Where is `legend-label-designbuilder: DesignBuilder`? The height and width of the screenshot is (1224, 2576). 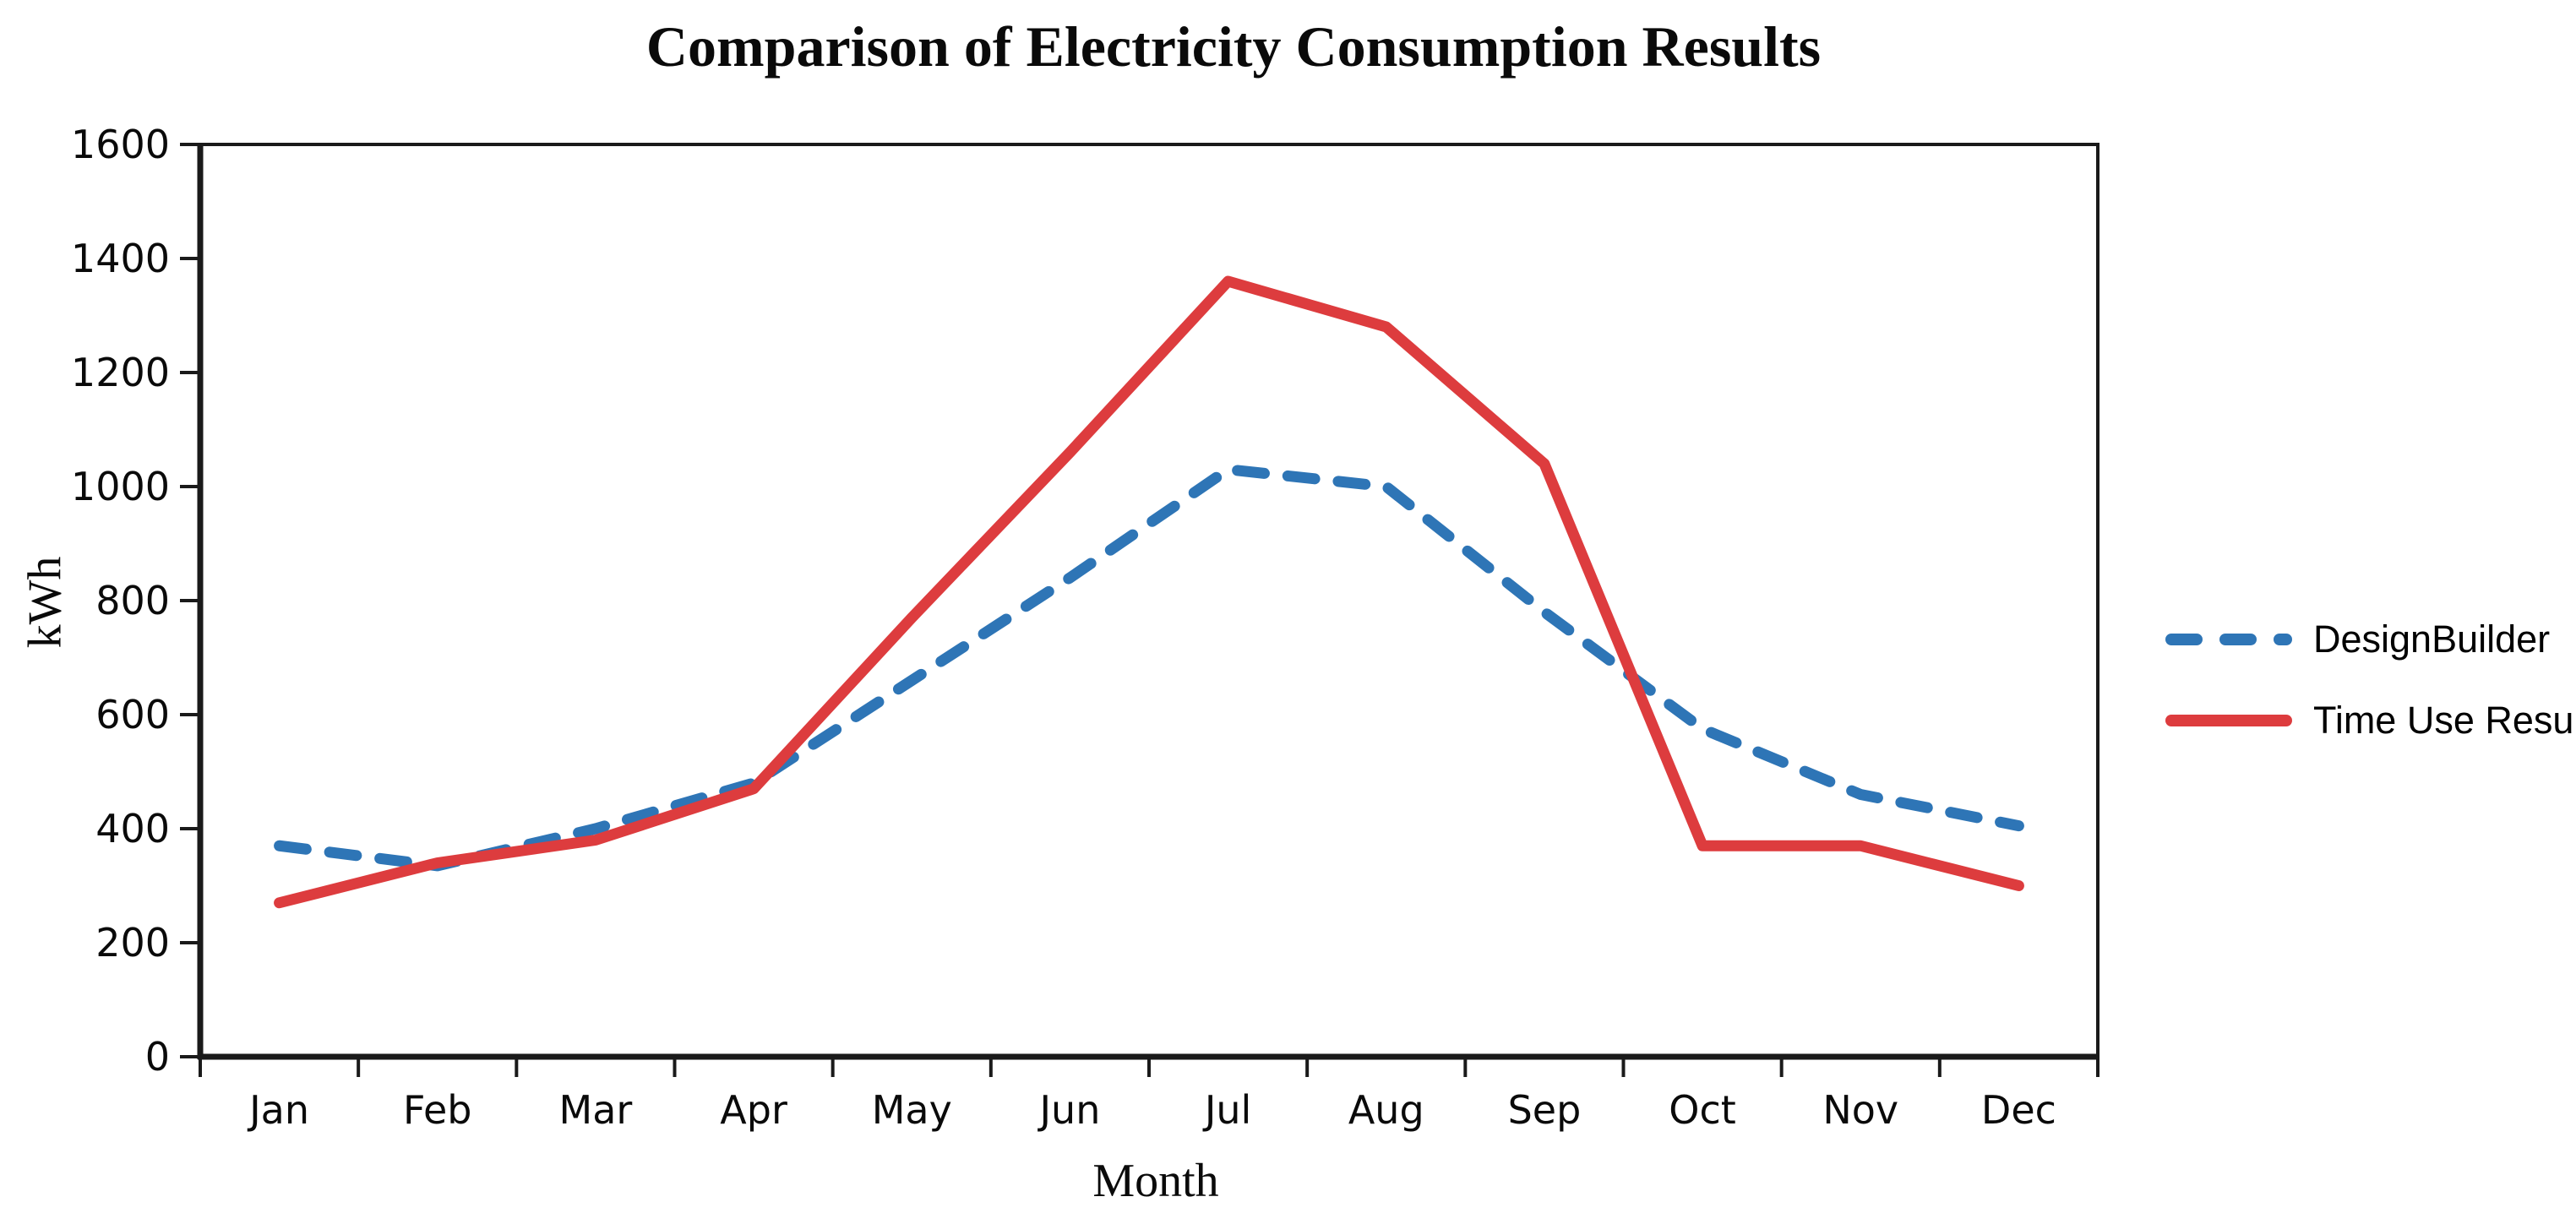
legend-label-designbuilder: DesignBuilder is located at coordinates (2432, 639).